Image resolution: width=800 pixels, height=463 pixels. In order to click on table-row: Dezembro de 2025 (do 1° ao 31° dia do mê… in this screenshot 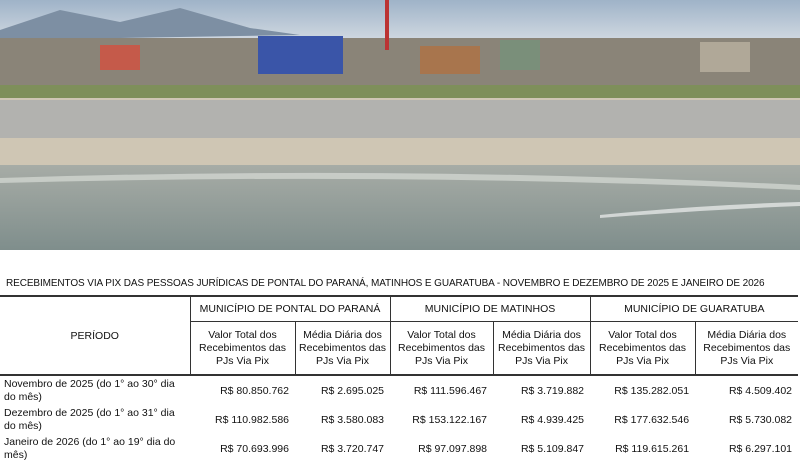, I will do `click(399, 419)`.